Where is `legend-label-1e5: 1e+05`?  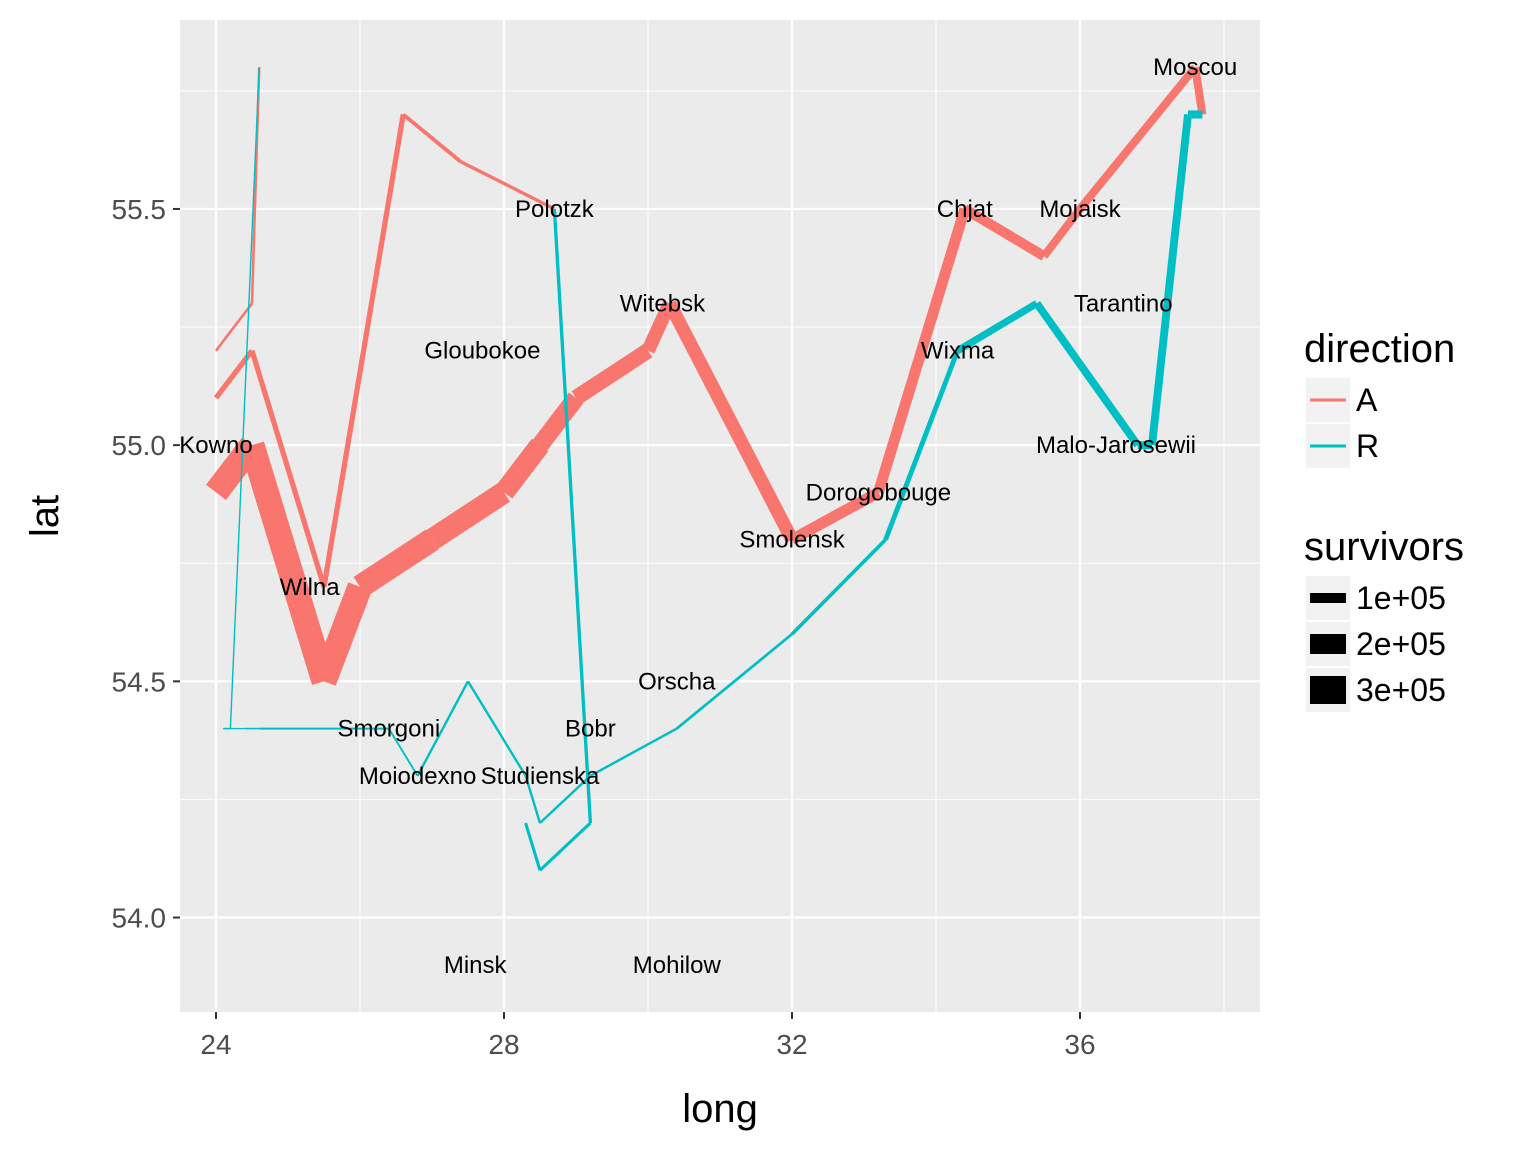
legend-label-1e5: 1e+05 is located at coordinates (1401, 598).